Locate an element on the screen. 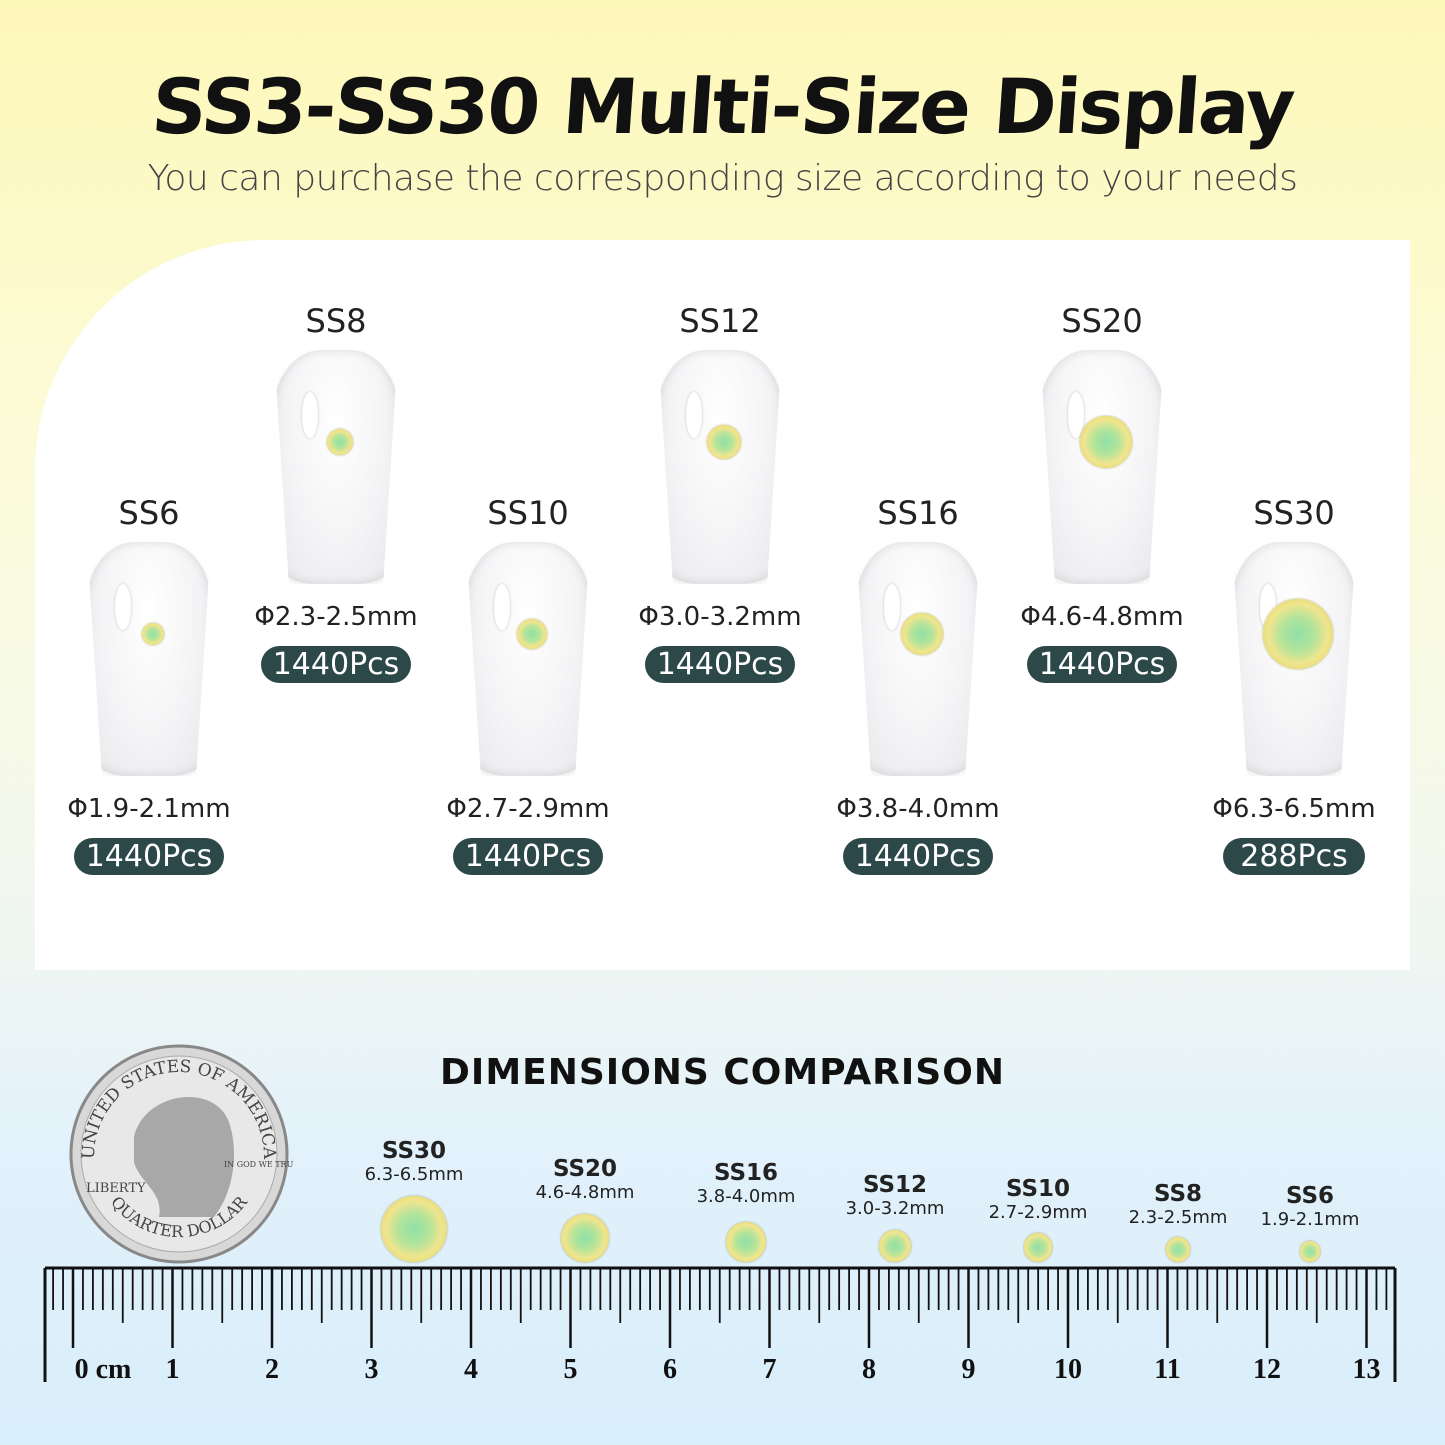 This screenshot has height=1445, width=1445. ruler-label: 5 is located at coordinates (571, 1369).